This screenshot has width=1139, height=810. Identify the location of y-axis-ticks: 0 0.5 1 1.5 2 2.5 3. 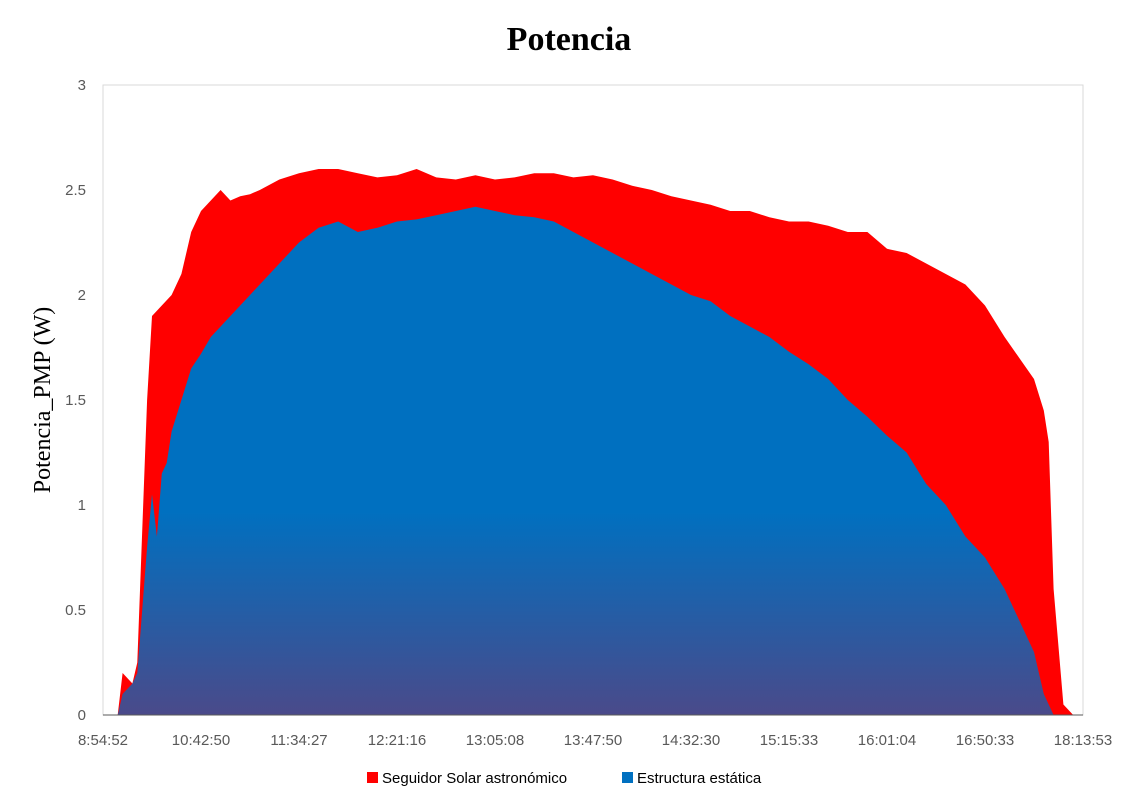
(75, 400).